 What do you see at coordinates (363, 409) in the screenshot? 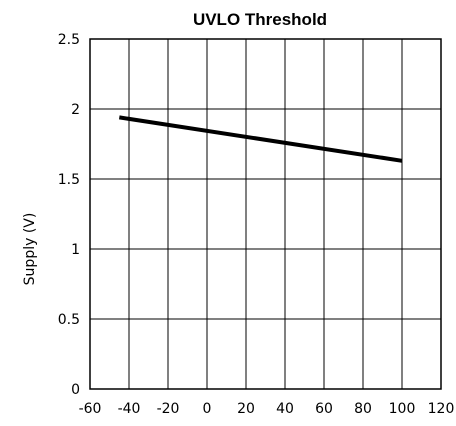
I see `x-tick-label: 80` at bounding box center [363, 409].